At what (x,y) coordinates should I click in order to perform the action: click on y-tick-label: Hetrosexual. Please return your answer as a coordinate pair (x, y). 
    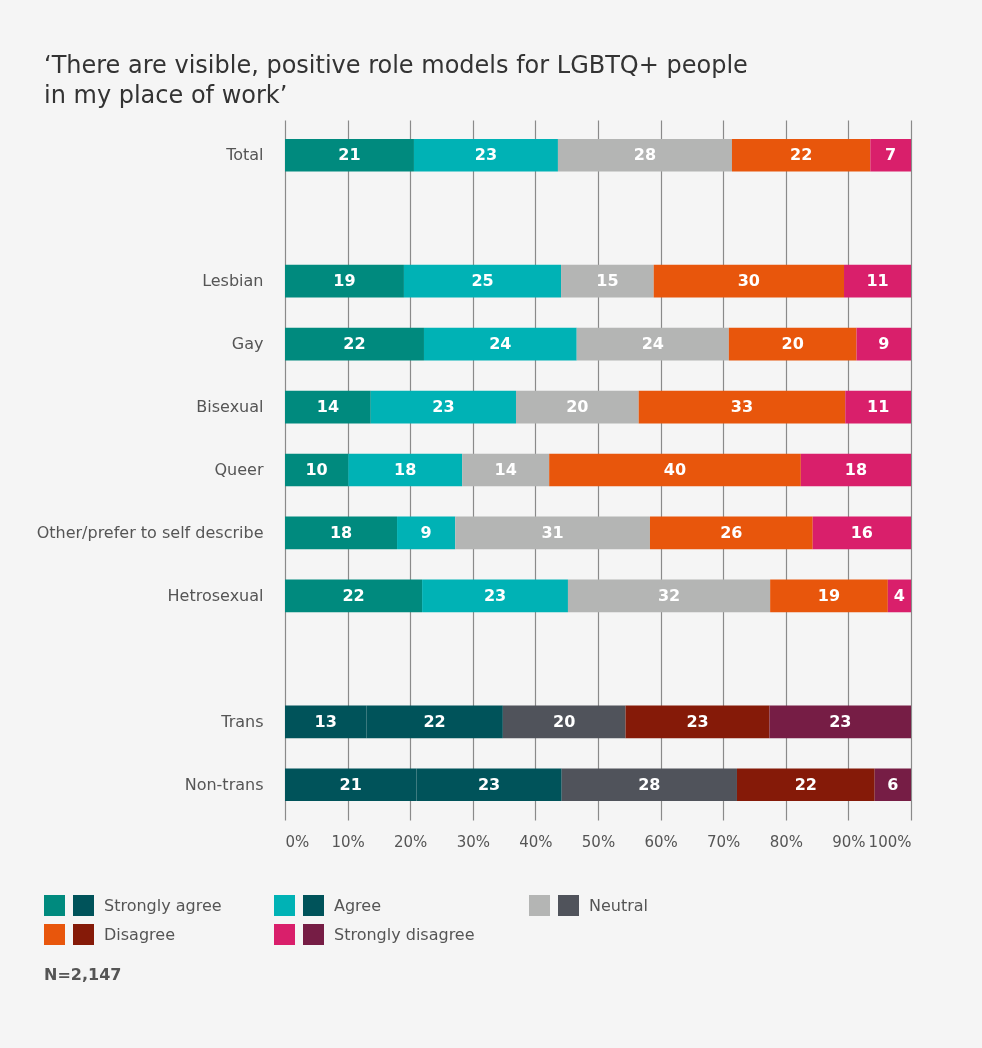
    Looking at the image, I should click on (215, 595).